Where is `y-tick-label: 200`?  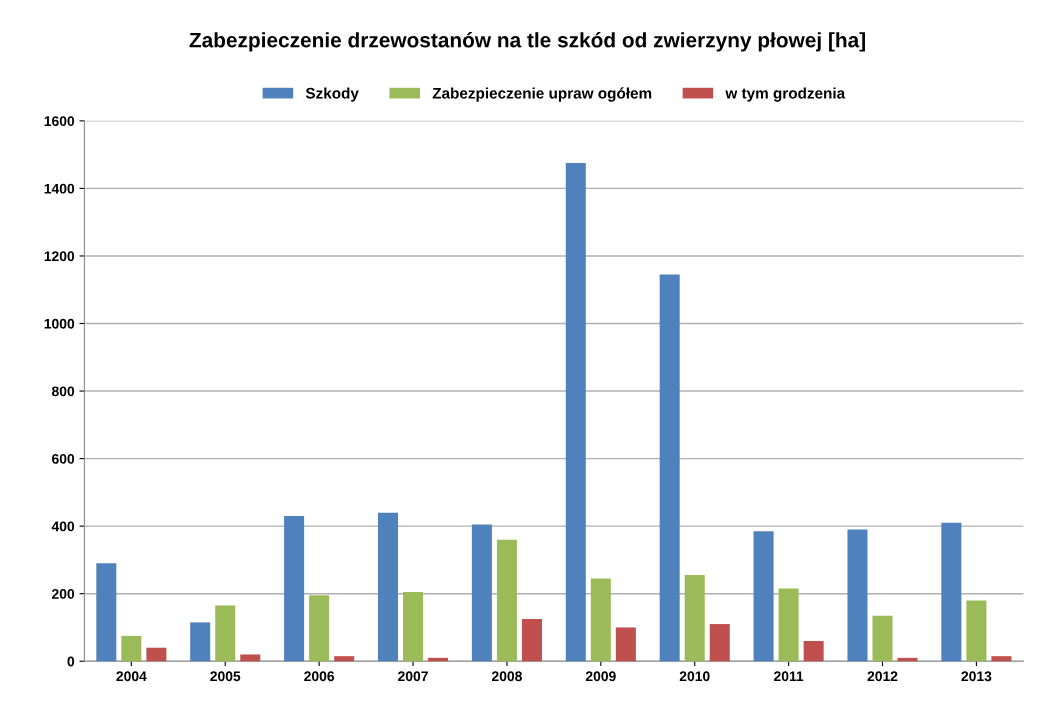
y-tick-label: 200 is located at coordinates (63, 594).